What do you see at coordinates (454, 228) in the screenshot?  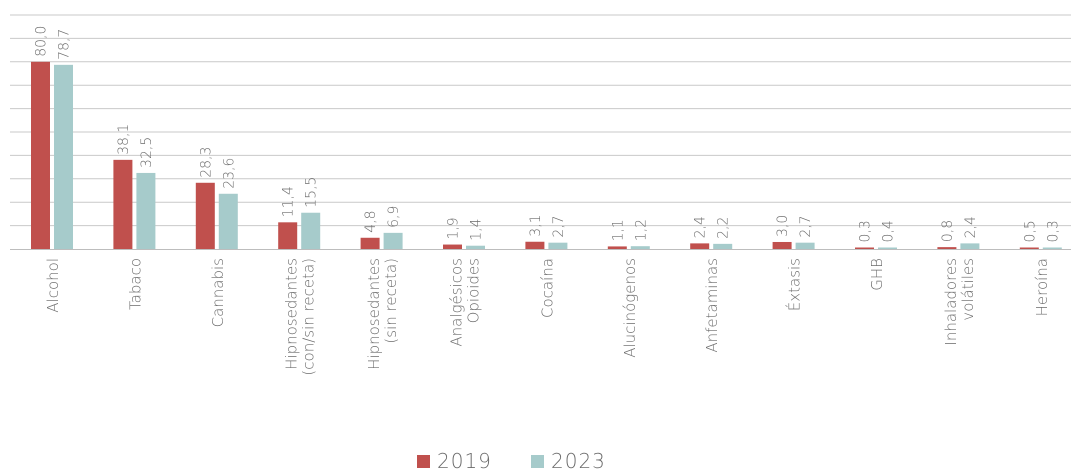 I see `data-label-2019: 1,9` at bounding box center [454, 228].